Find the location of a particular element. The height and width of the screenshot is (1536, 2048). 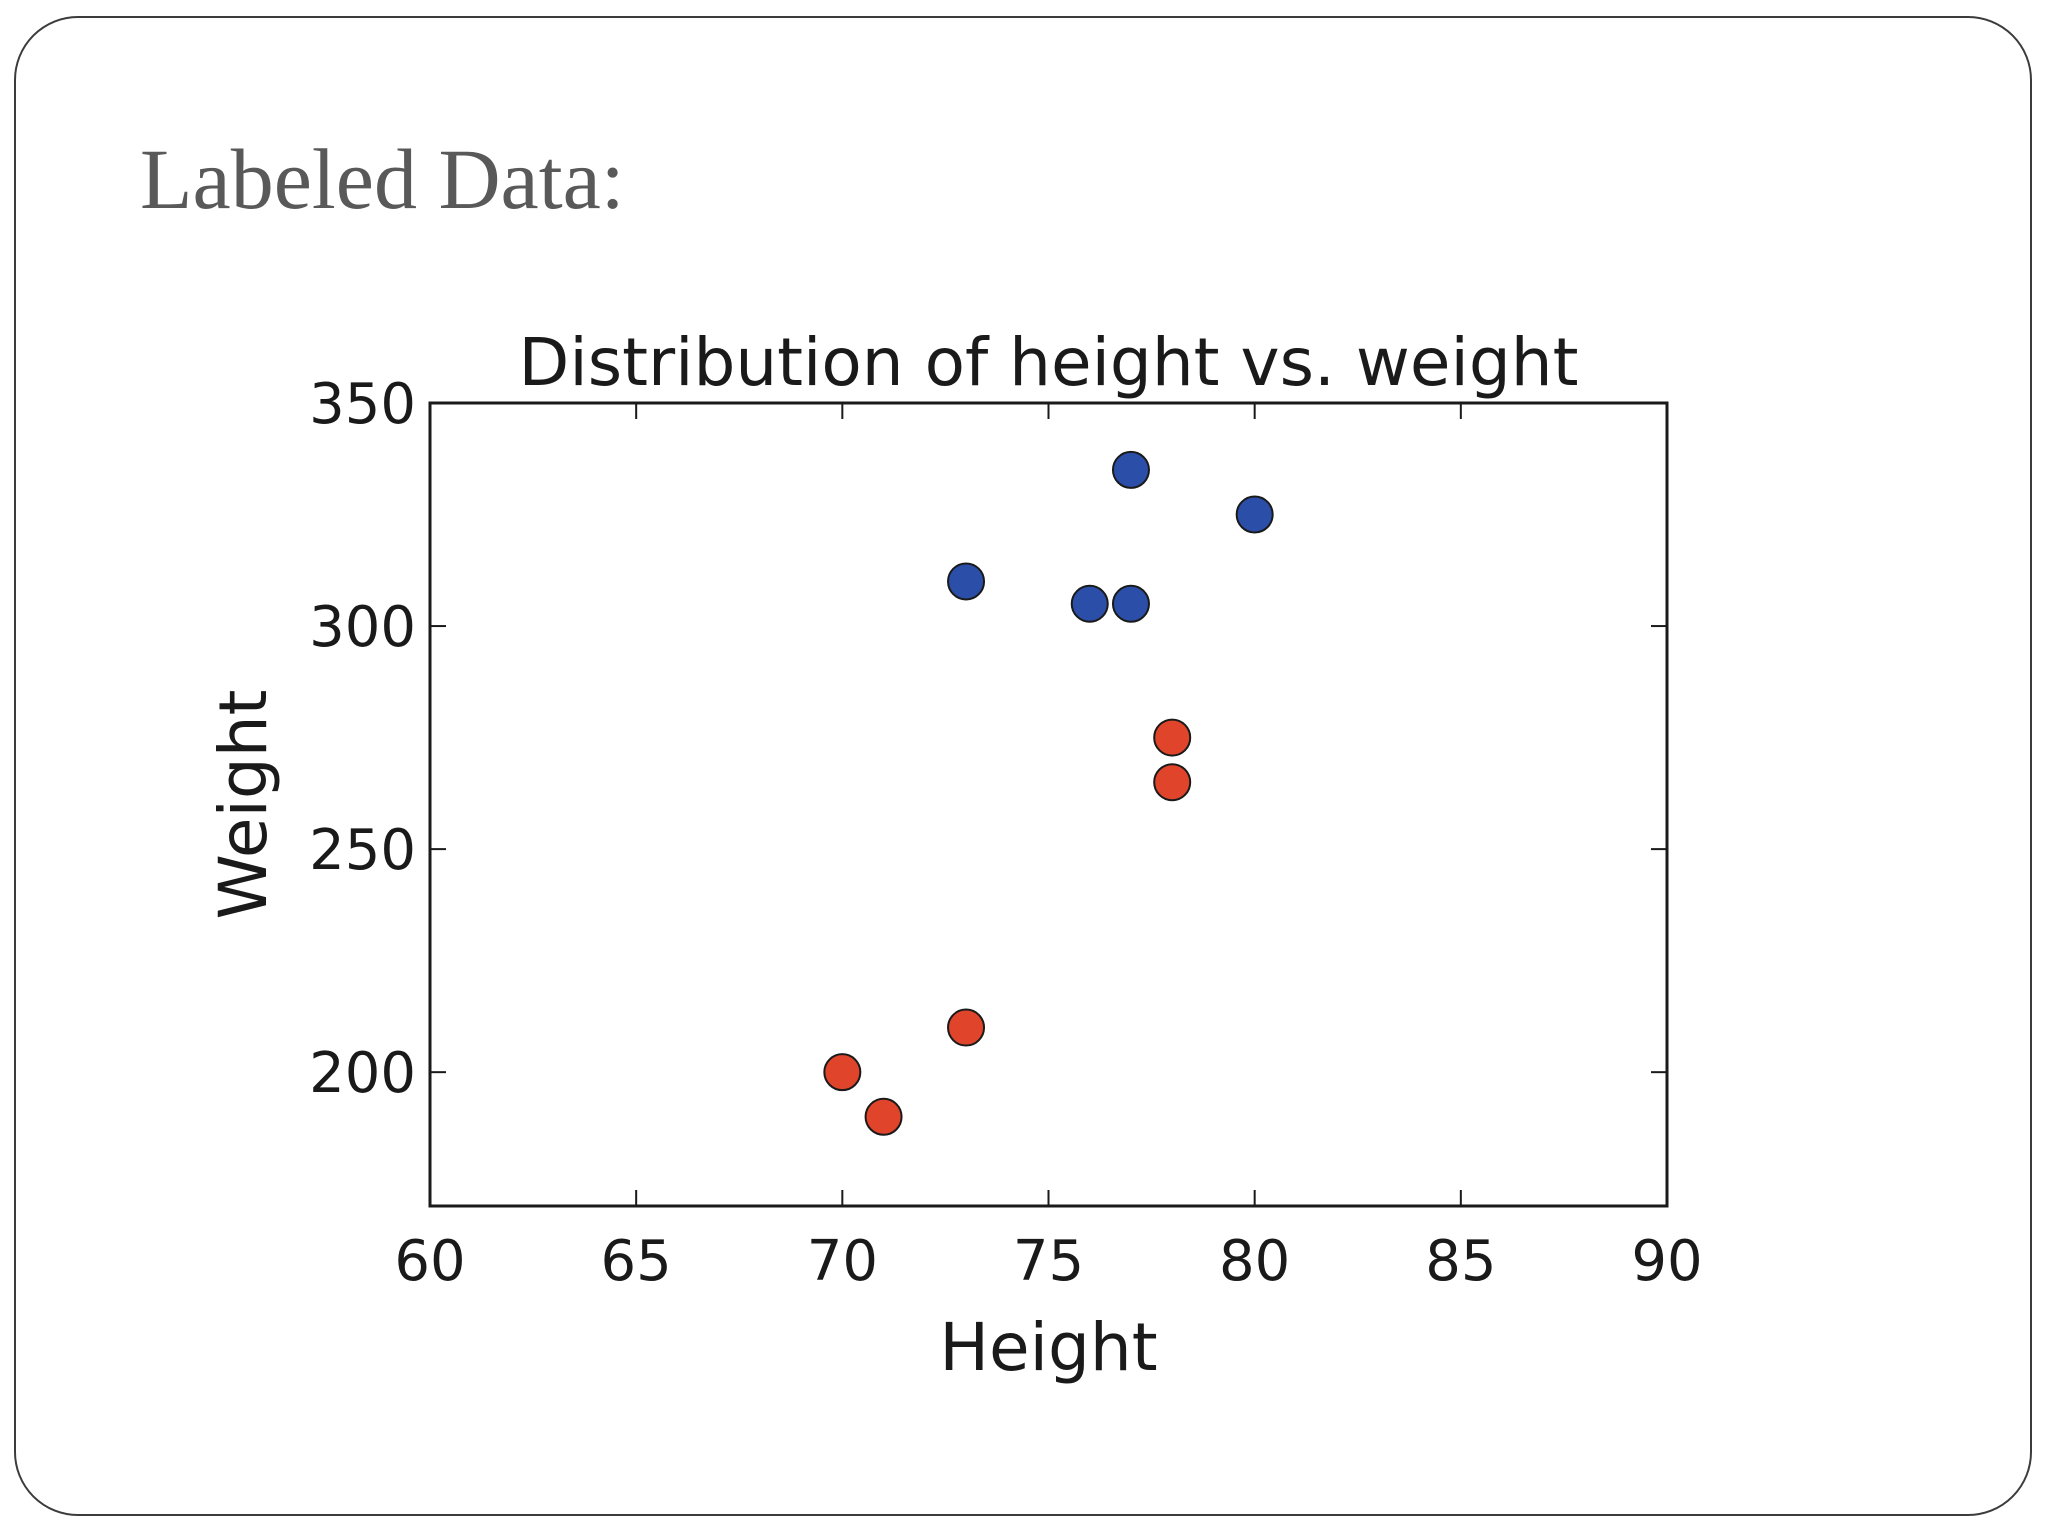

x-tick-label: 65 is located at coordinates (636, 1261).